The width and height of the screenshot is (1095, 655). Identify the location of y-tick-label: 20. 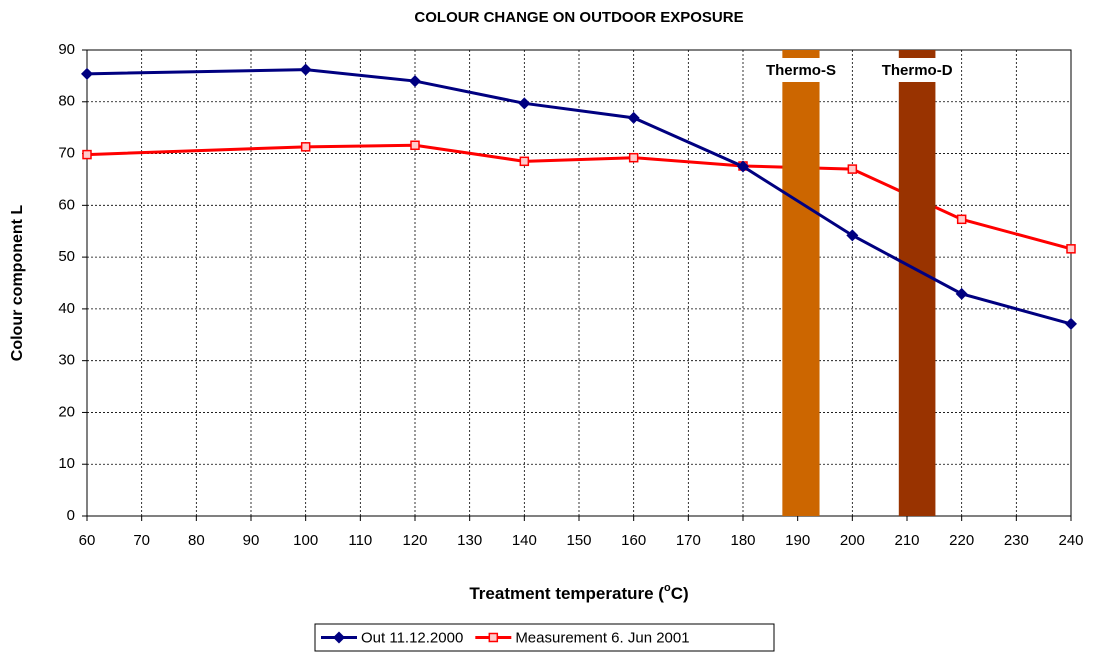
(66, 411).